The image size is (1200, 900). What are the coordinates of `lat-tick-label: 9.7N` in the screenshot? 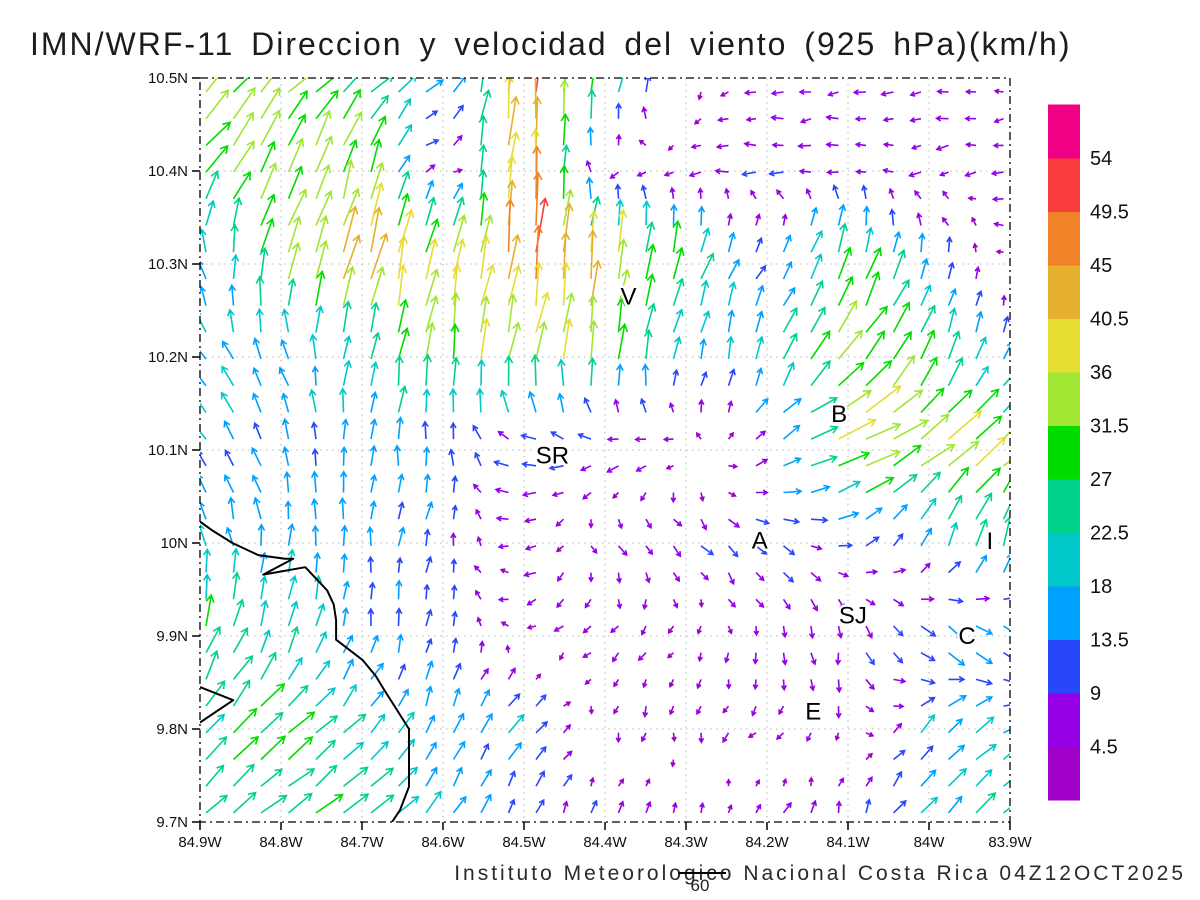 It's located at (172, 822).